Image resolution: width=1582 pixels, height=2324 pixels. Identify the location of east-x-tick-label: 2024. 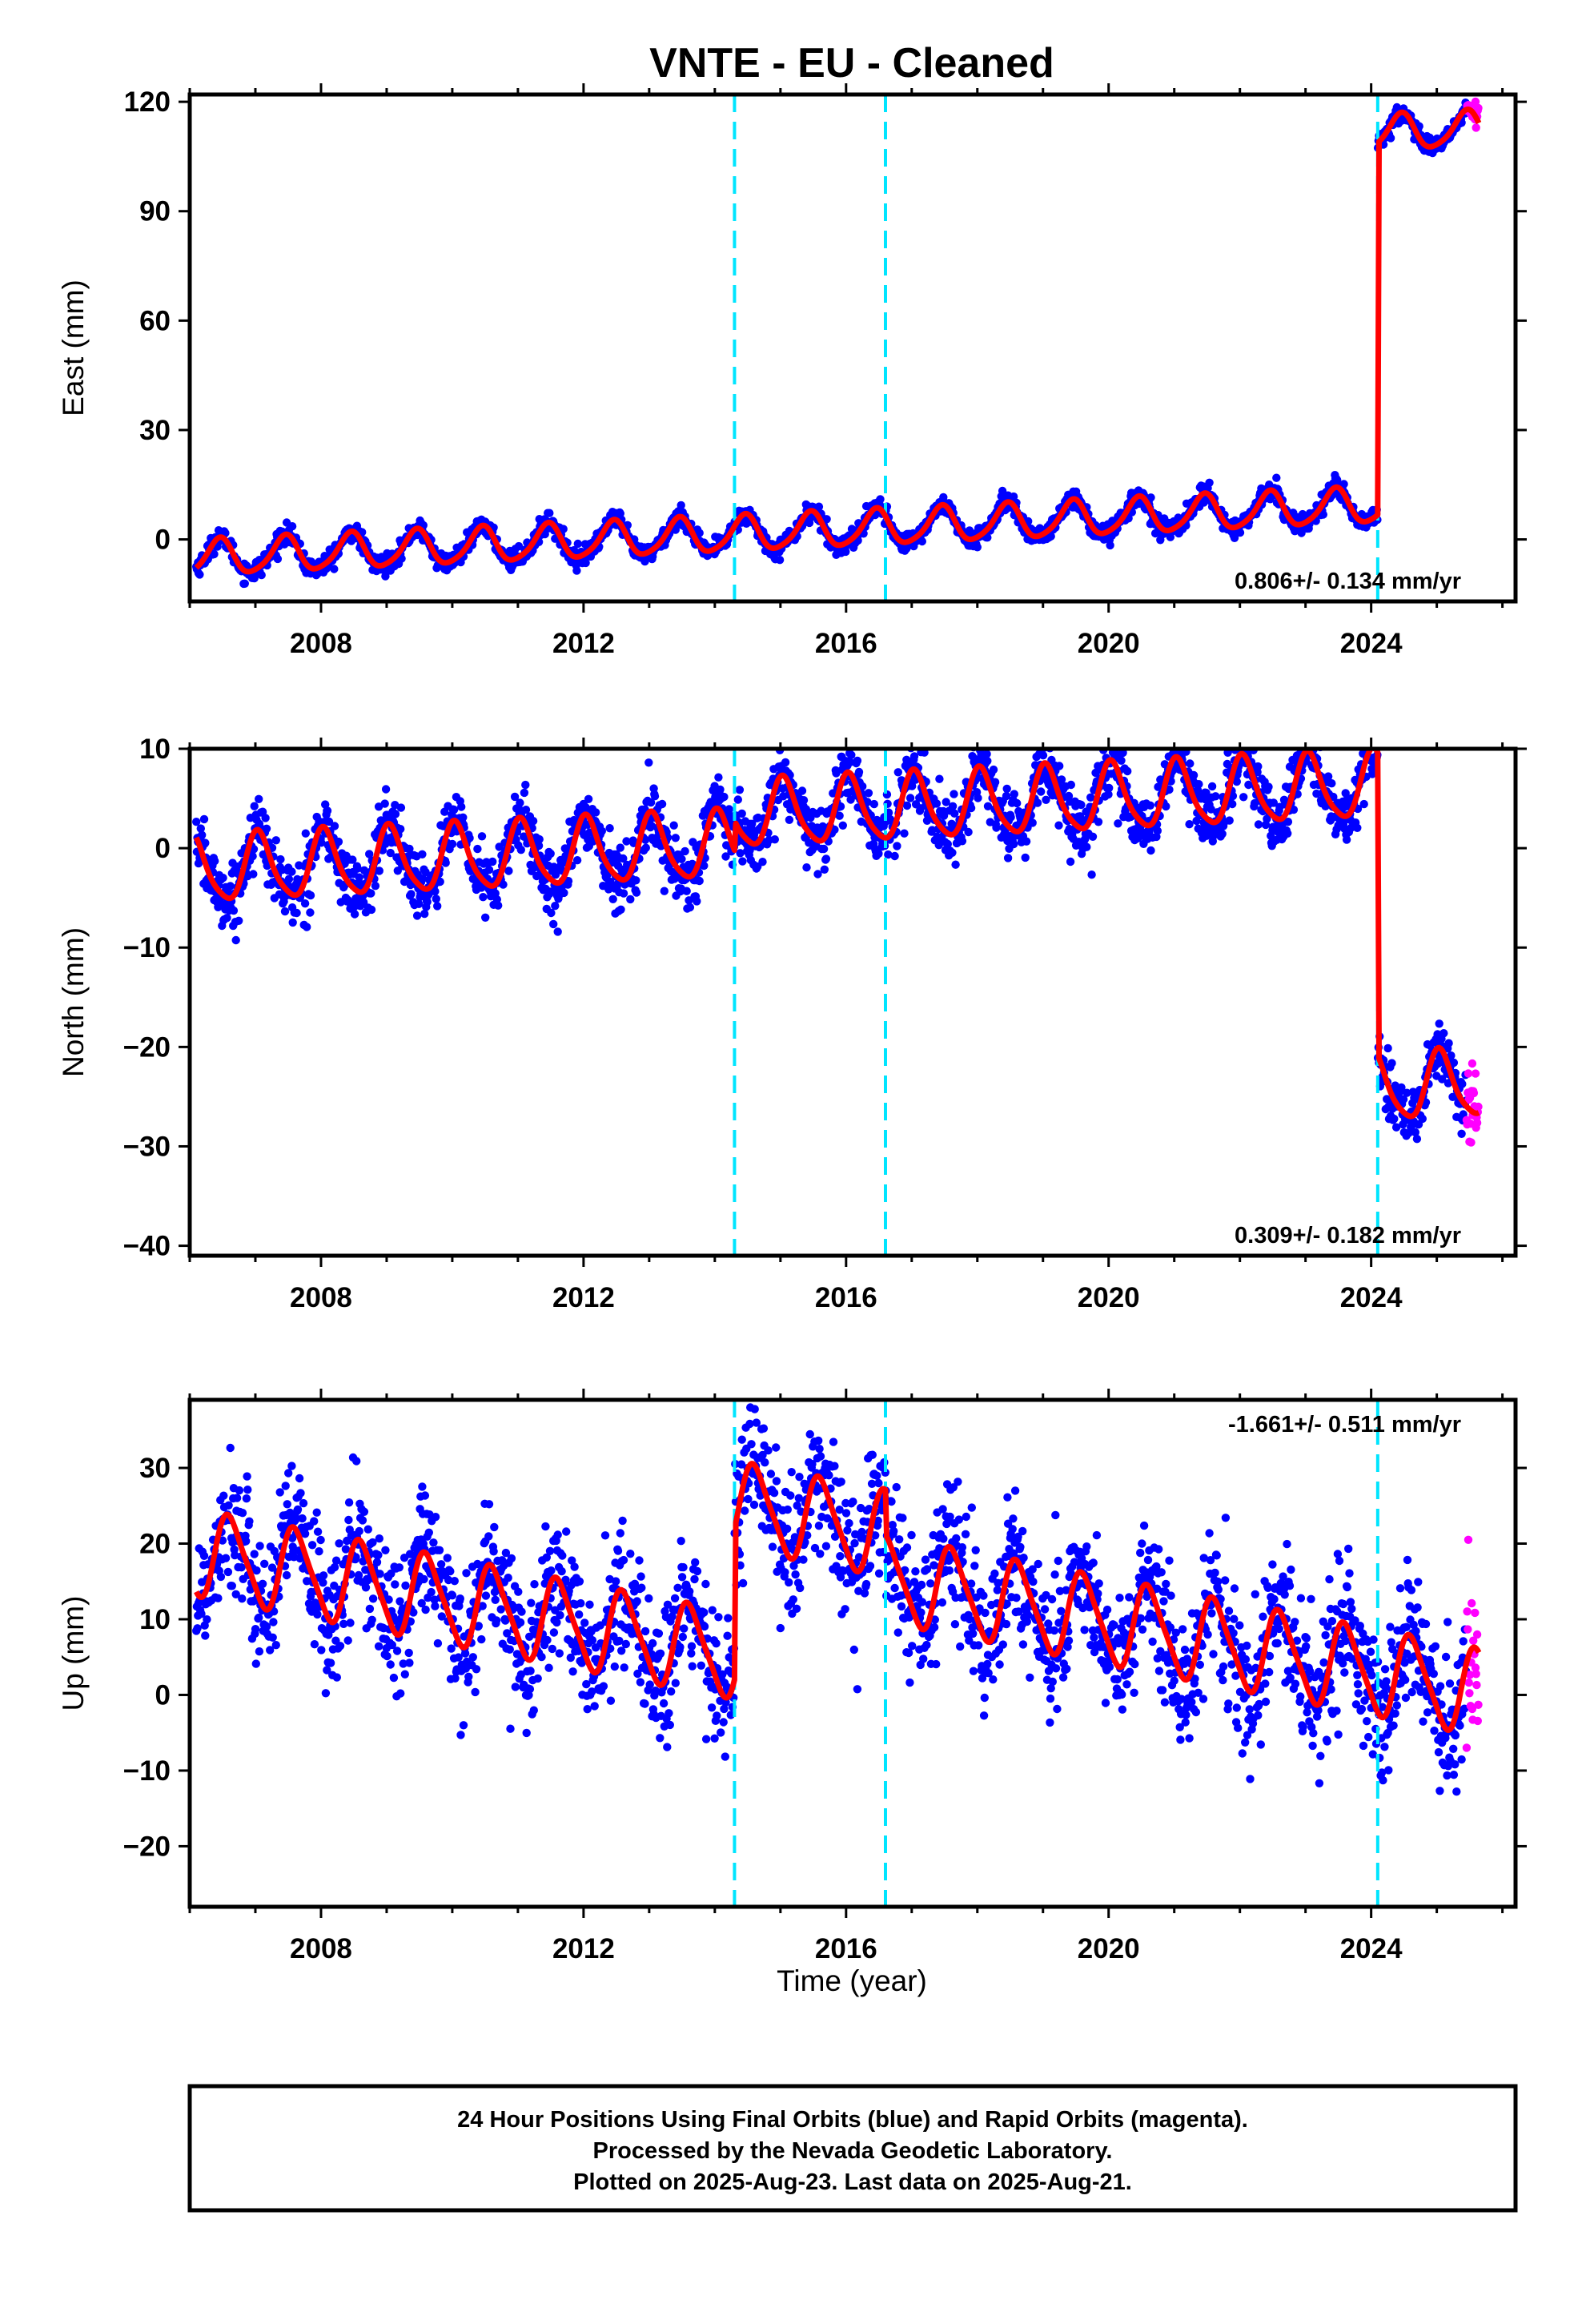
(1371, 644).